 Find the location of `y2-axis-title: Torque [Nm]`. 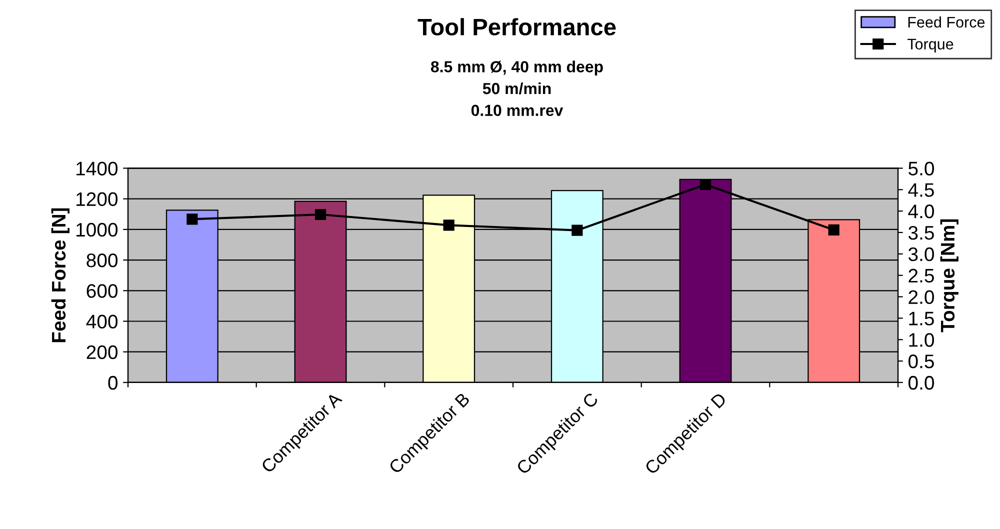

y2-axis-title: Torque [Nm] is located at coordinates (949, 275).